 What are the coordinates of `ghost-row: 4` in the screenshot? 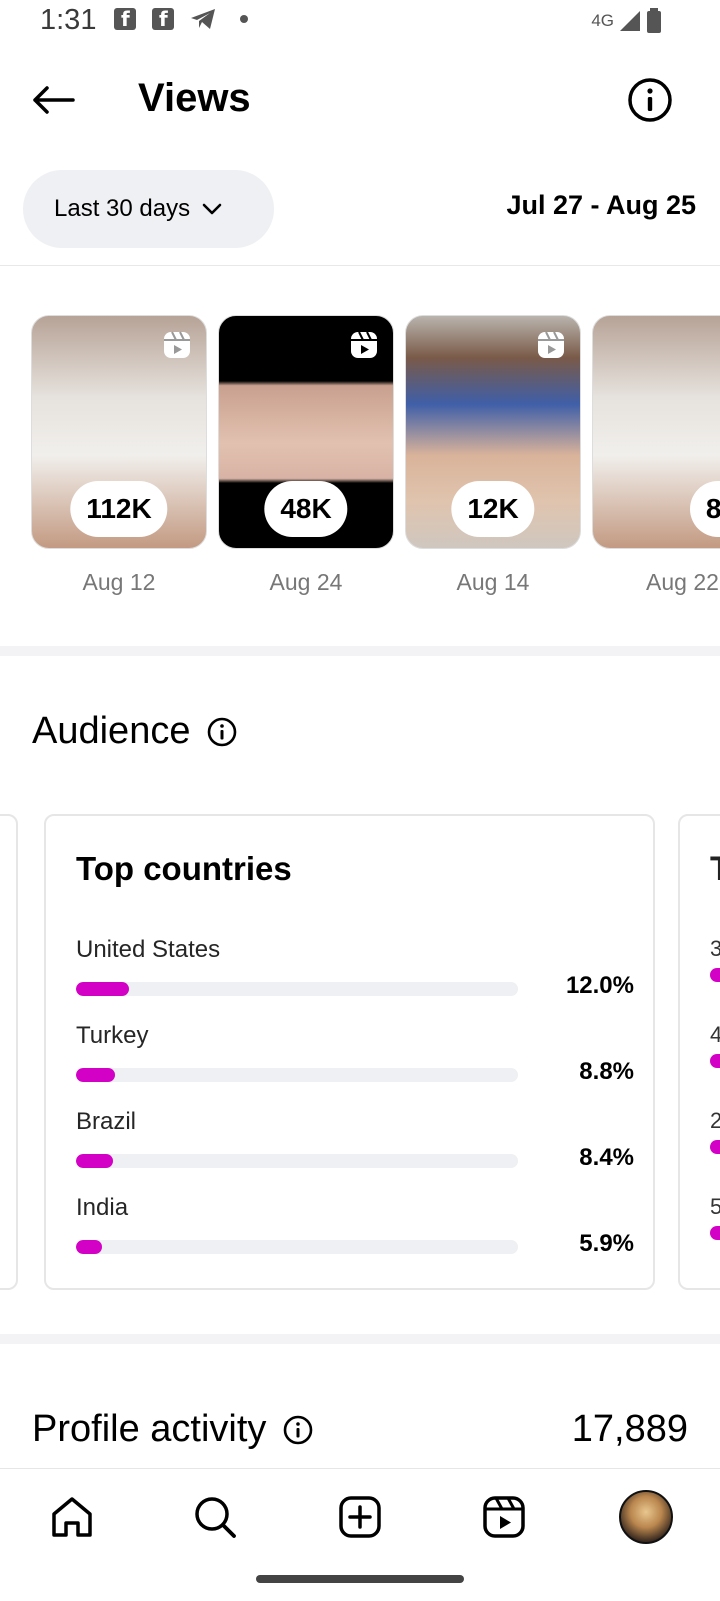 It's located at (715, 1045).